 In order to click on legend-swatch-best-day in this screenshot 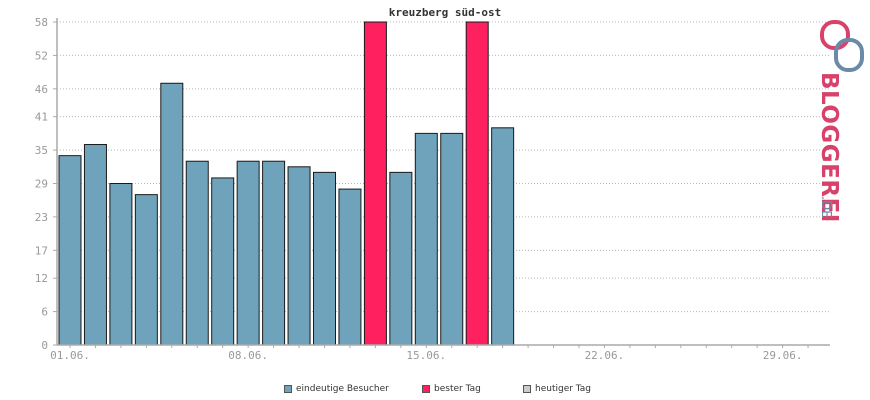, I will do `click(426, 389)`.